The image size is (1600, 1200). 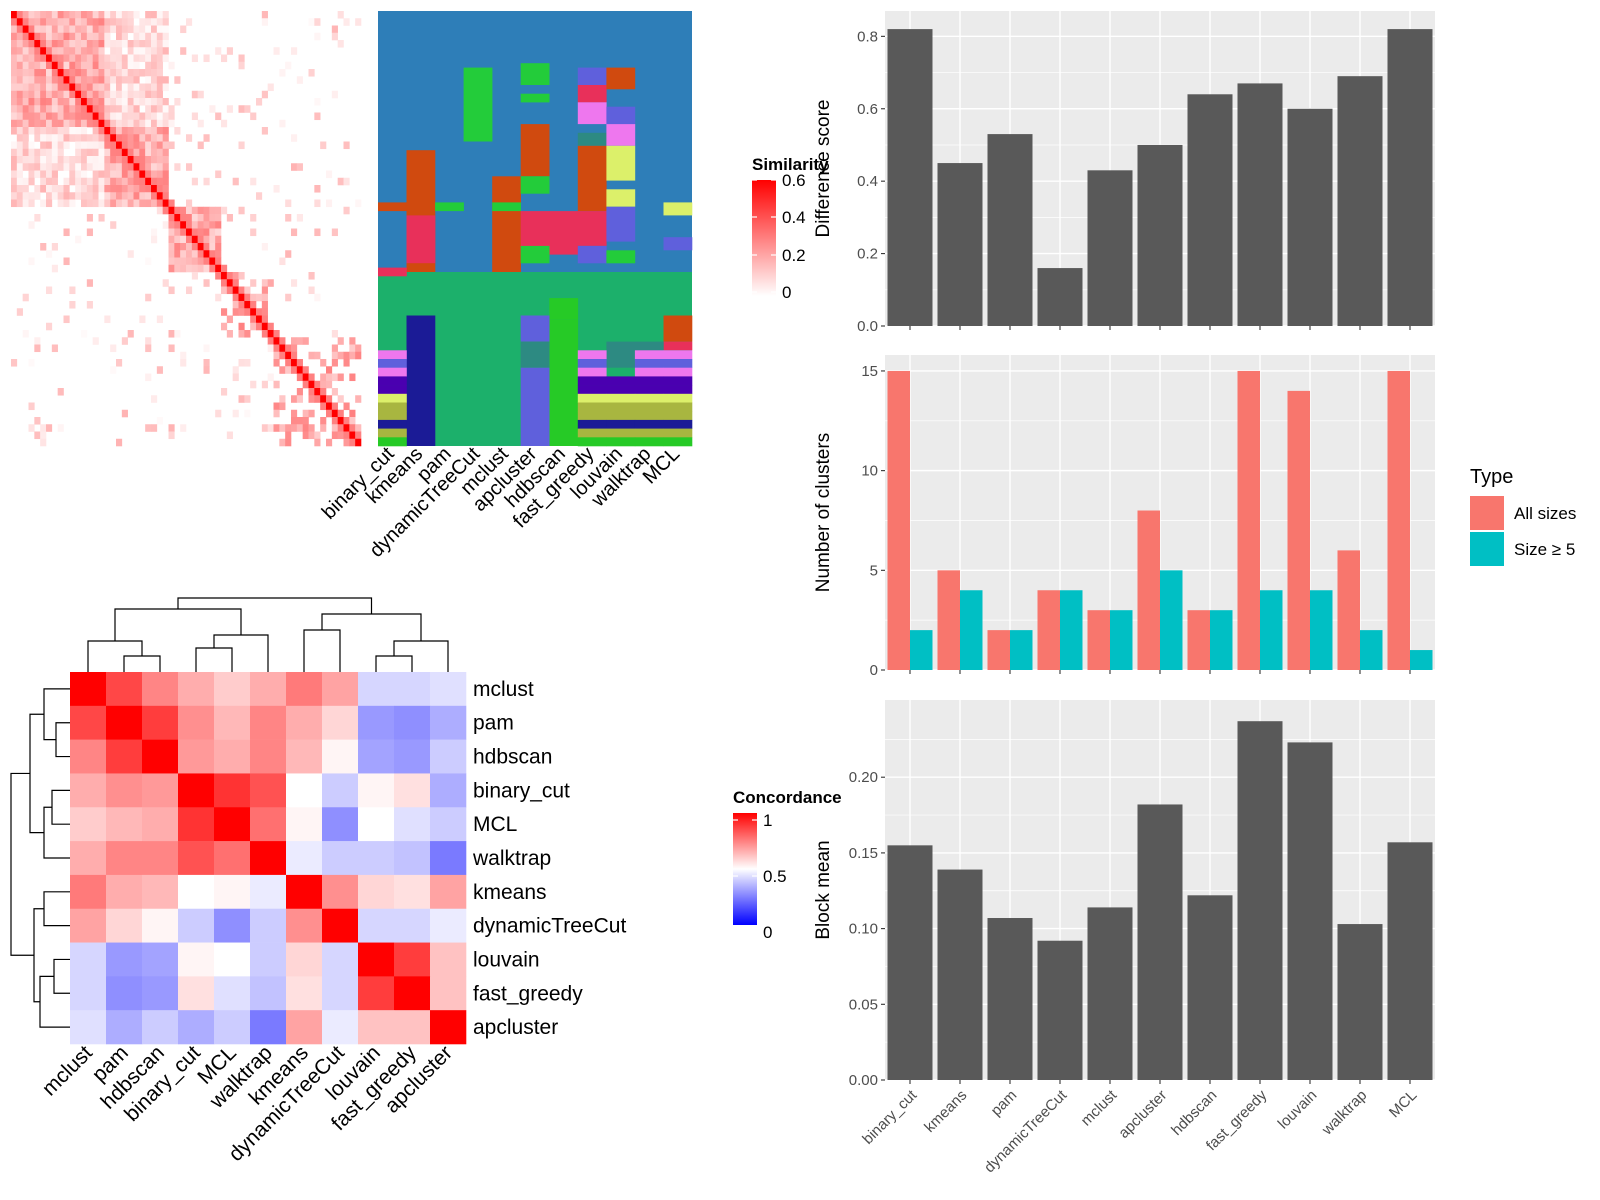 I want to click on dendrogram-branch, so click(x=61, y=976).